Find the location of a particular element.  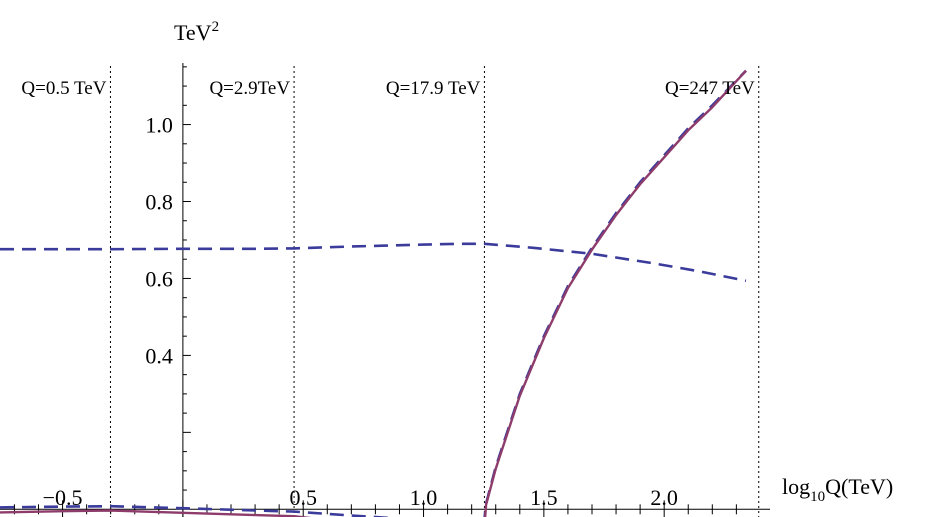

x-axis-label-rest: Q(TeV) is located at coordinates (859, 486).